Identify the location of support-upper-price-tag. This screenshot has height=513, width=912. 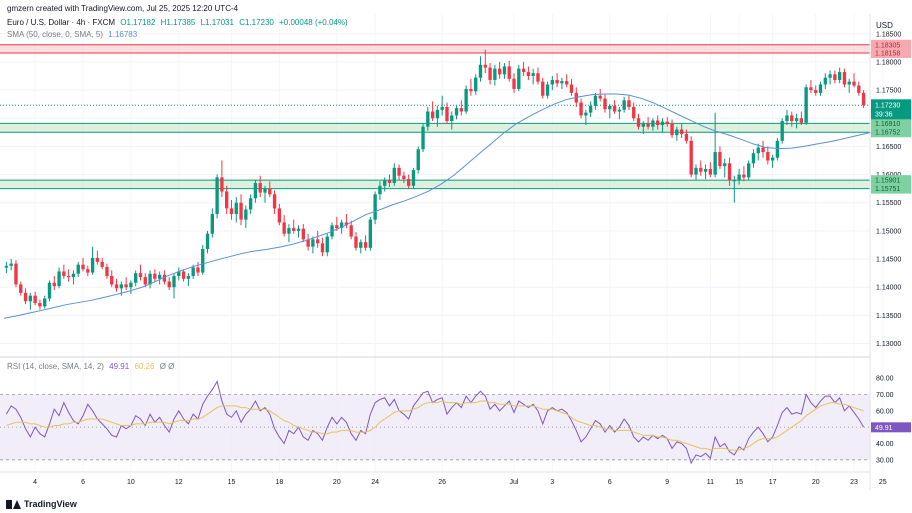
(891, 132).